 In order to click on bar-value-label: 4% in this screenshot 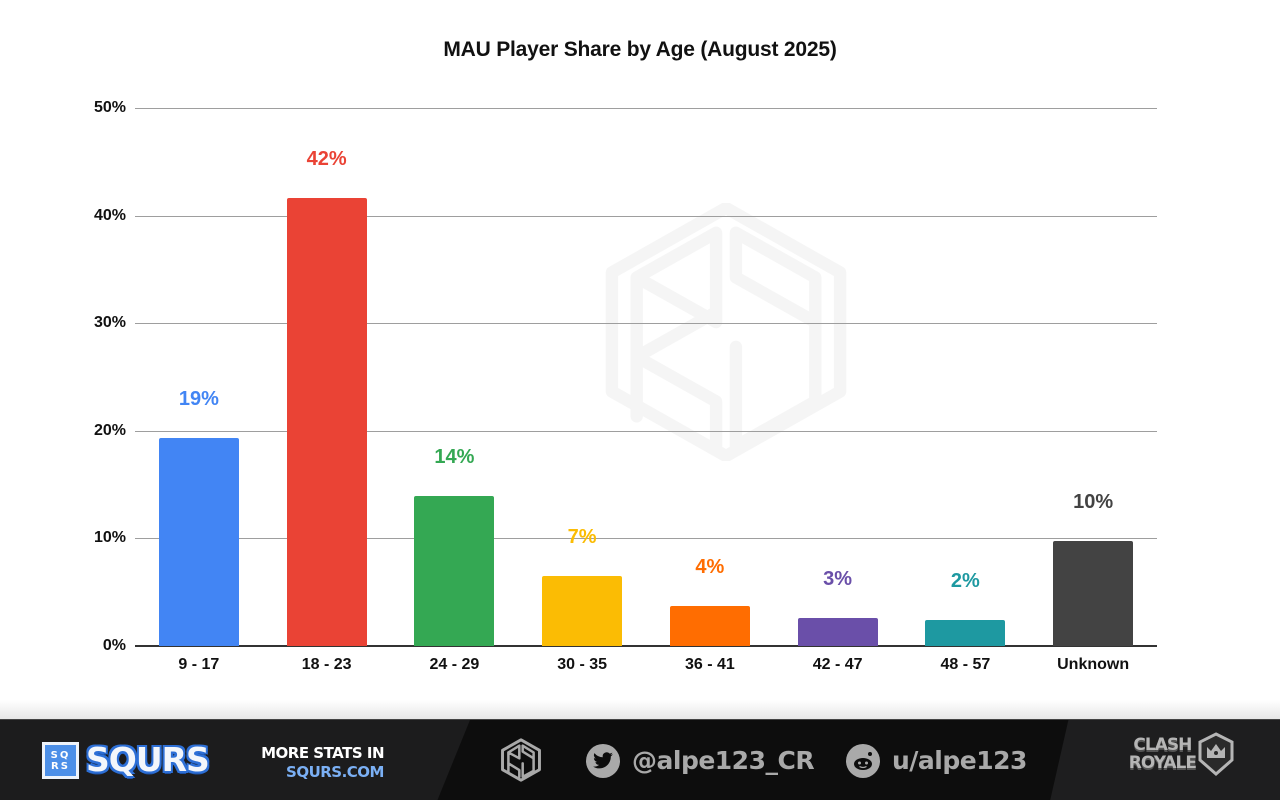, I will do `click(710, 567)`.